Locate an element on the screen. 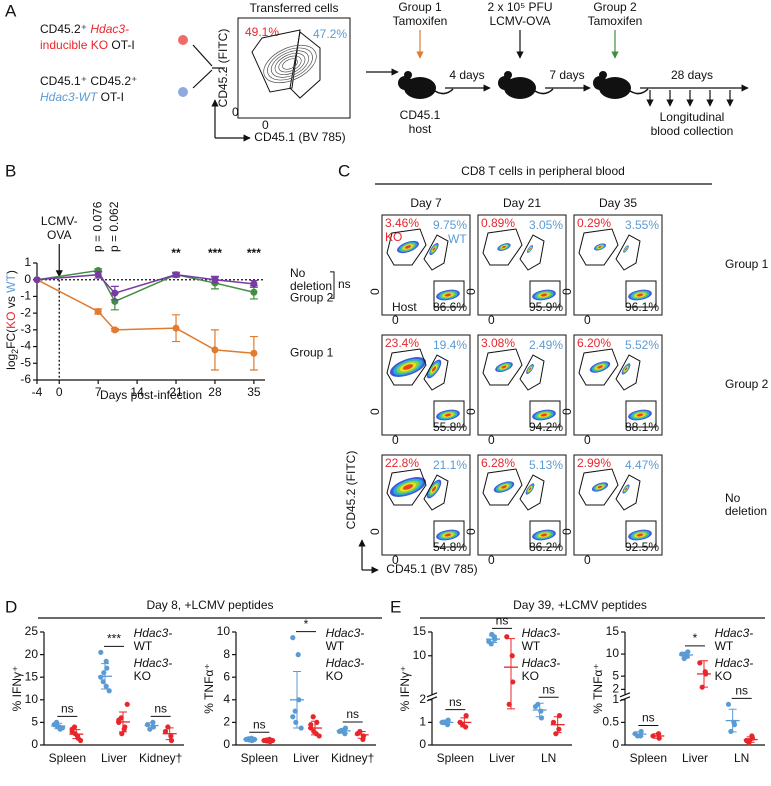  ko-pct: 22.8% is located at coordinates (402, 463).